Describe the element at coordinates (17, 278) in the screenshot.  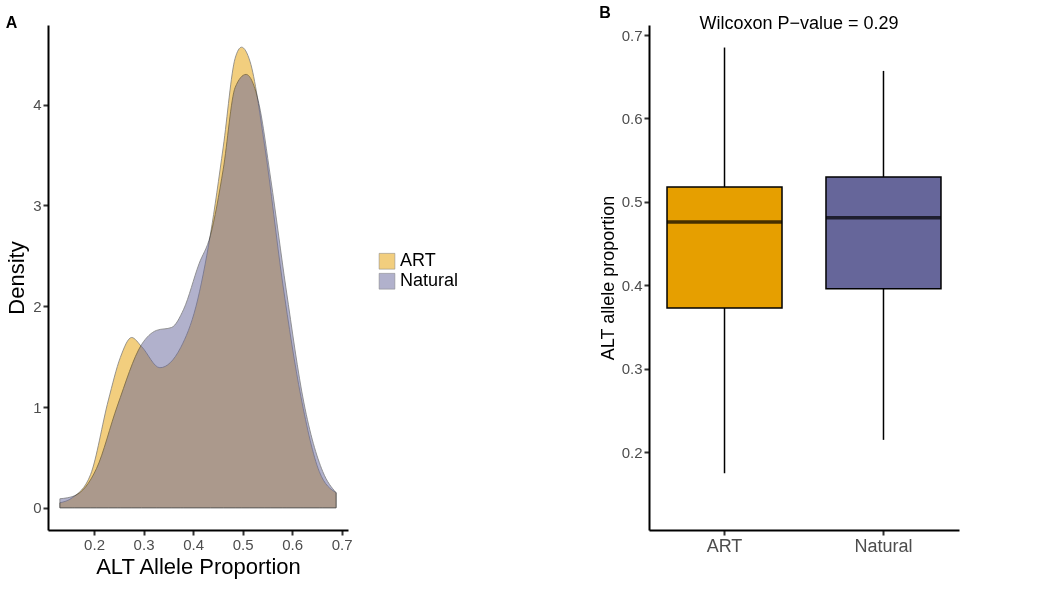
I see `y-axis-title: Density` at that location.